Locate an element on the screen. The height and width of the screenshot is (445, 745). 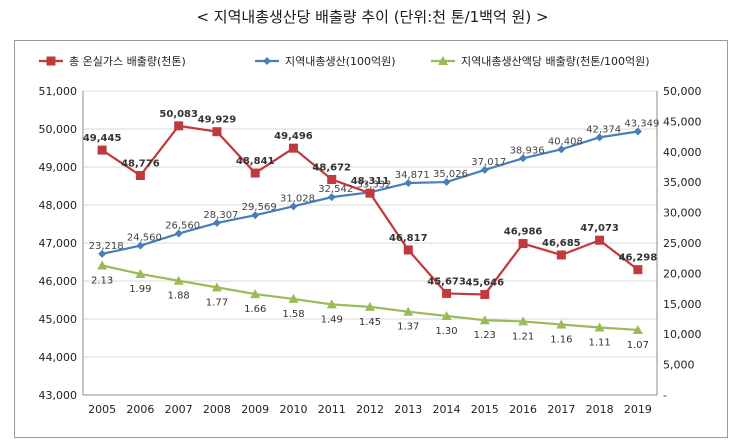
y-right-tick-label: 5,000 is located at coordinates (679, 365).